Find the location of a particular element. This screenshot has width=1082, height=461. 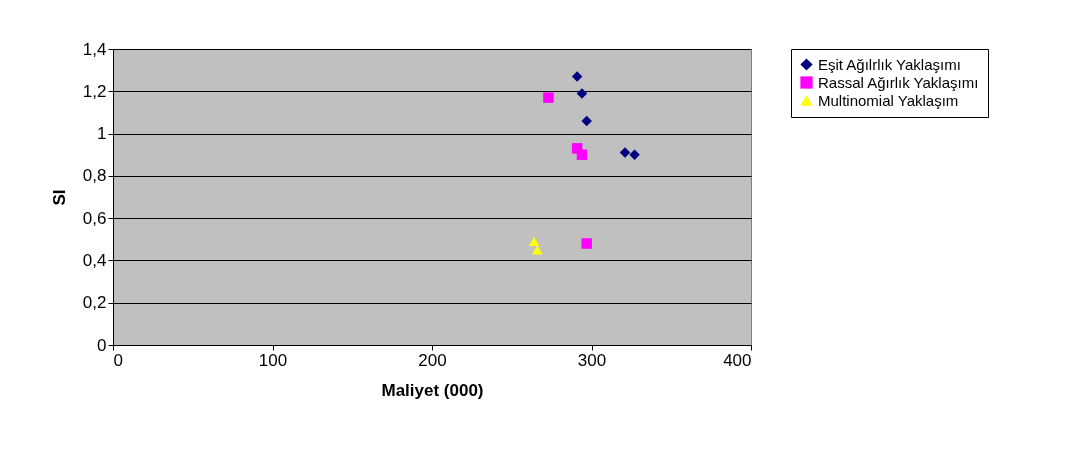

legend-label: Rassal Ağırlık Yaklaşımı is located at coordinates (898, 82).